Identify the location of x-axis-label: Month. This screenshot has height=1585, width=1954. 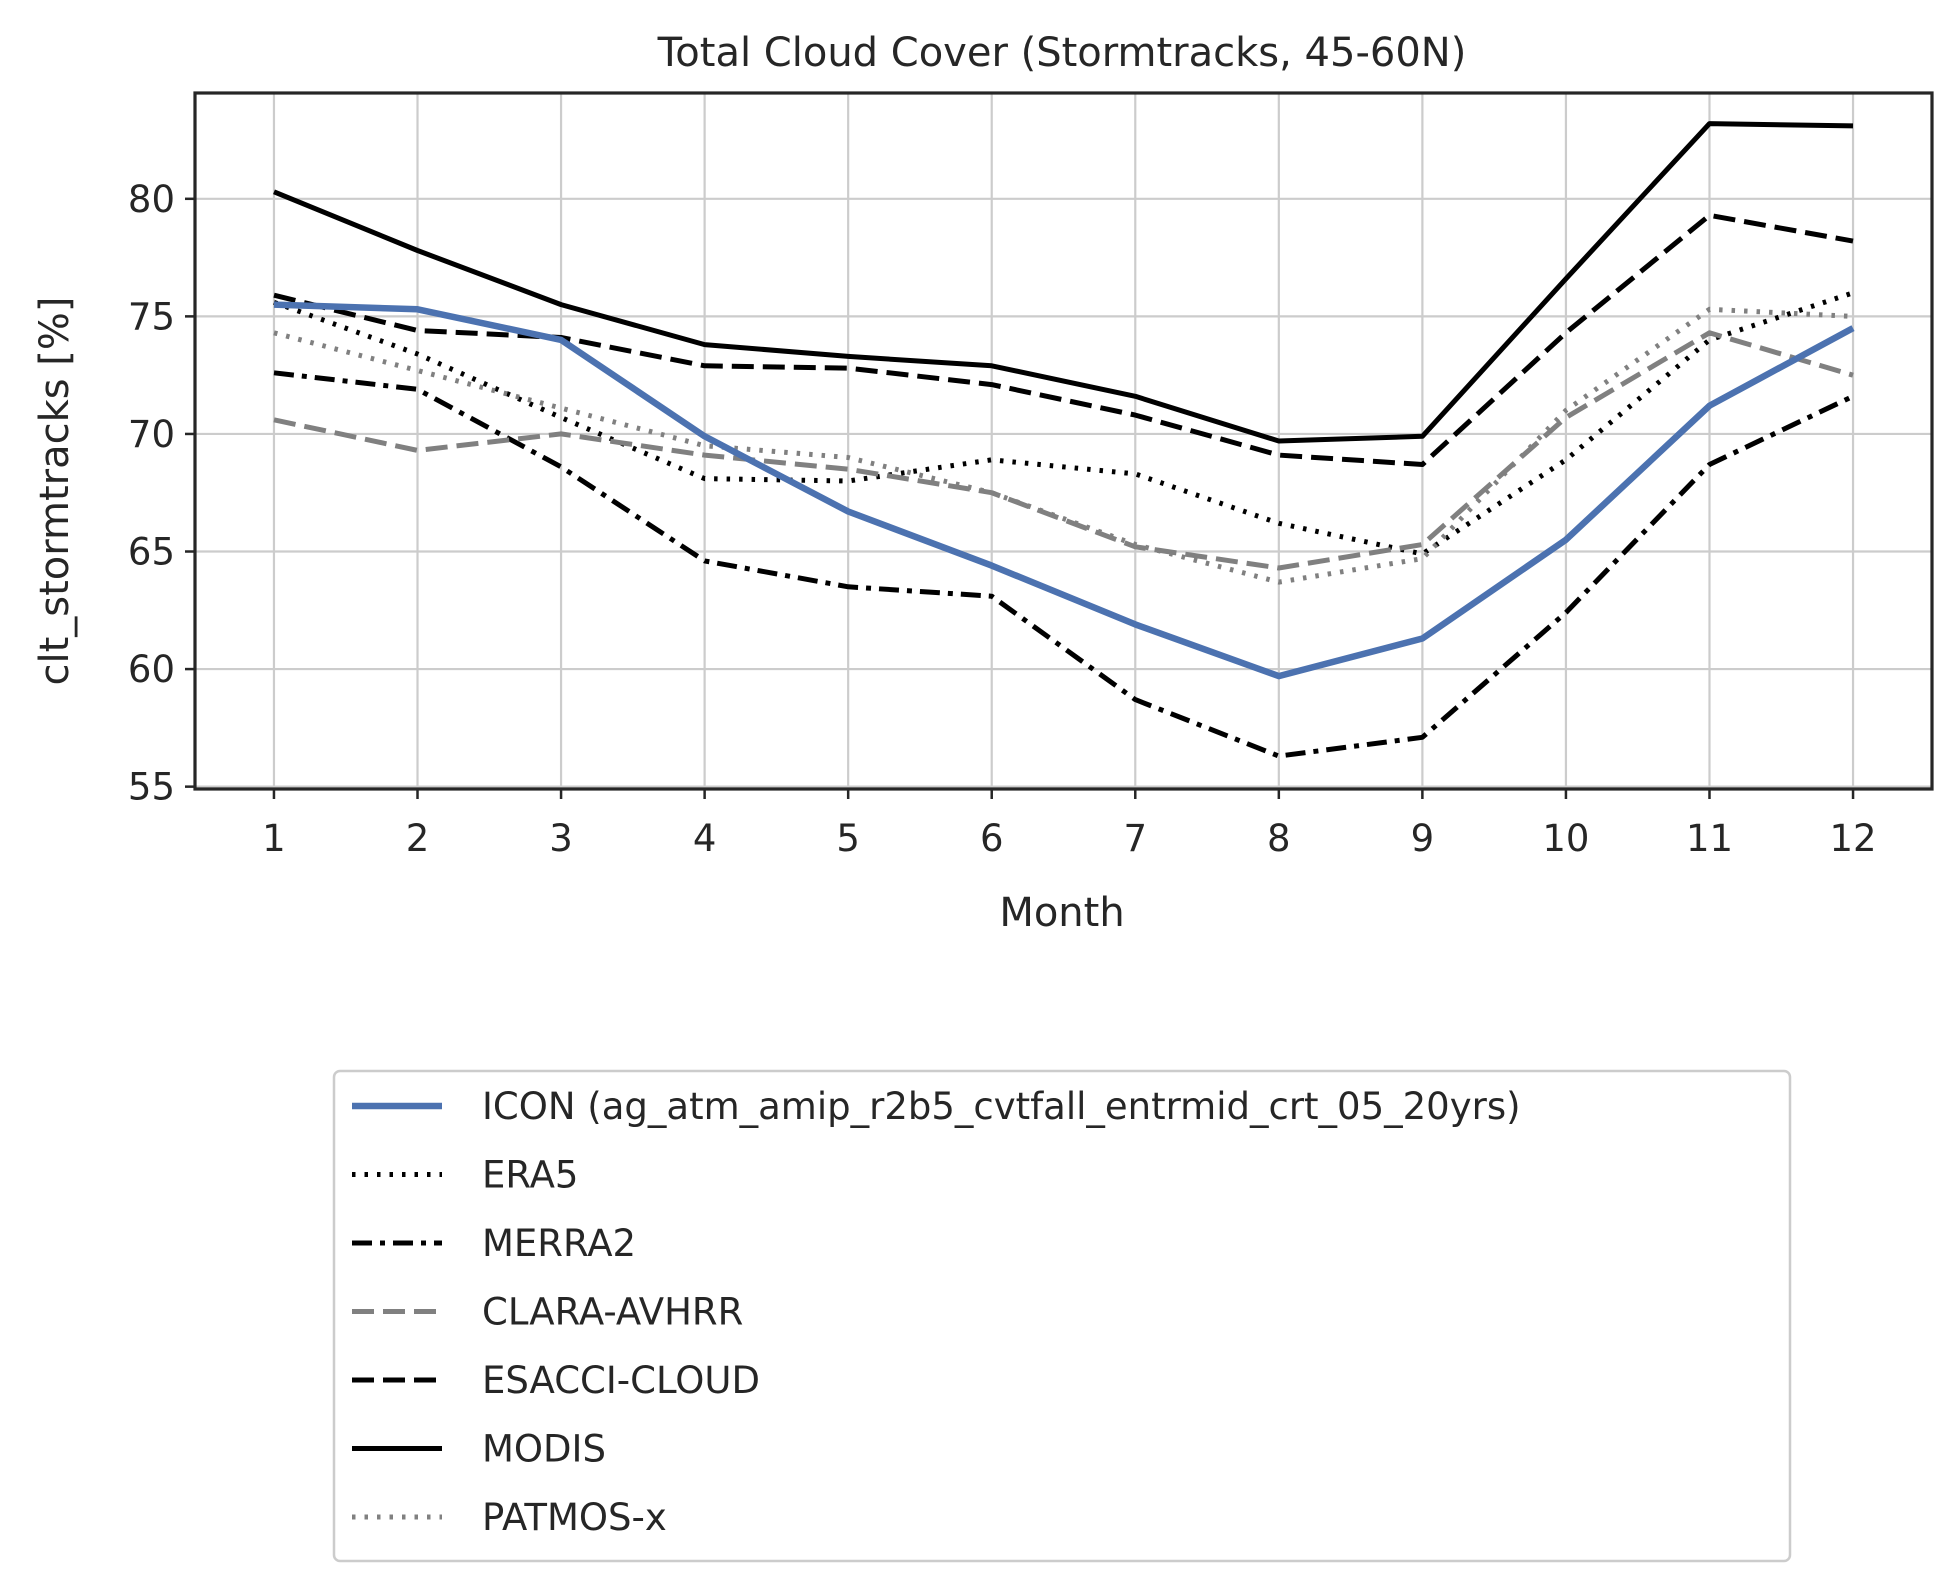
(1061, 913).